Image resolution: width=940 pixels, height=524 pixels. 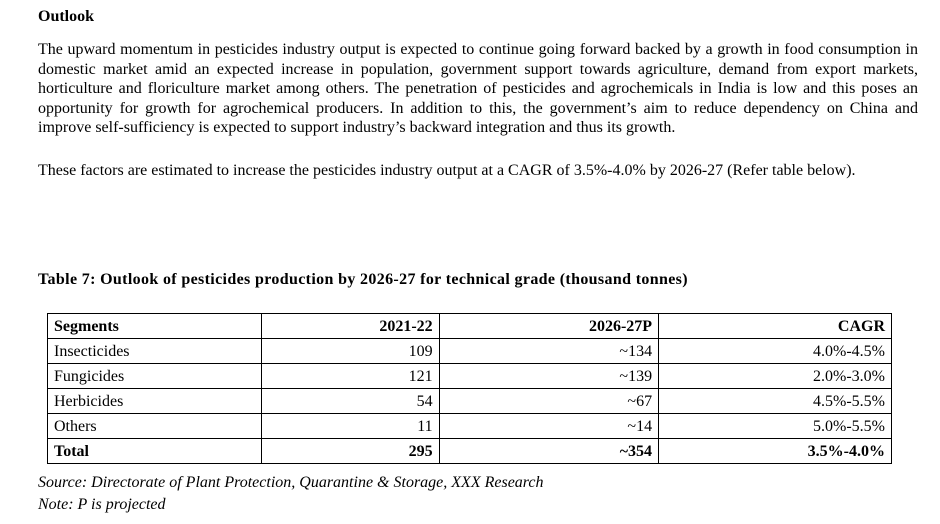 I want to click on header-segments: Segments, so click(x=154, y=326).